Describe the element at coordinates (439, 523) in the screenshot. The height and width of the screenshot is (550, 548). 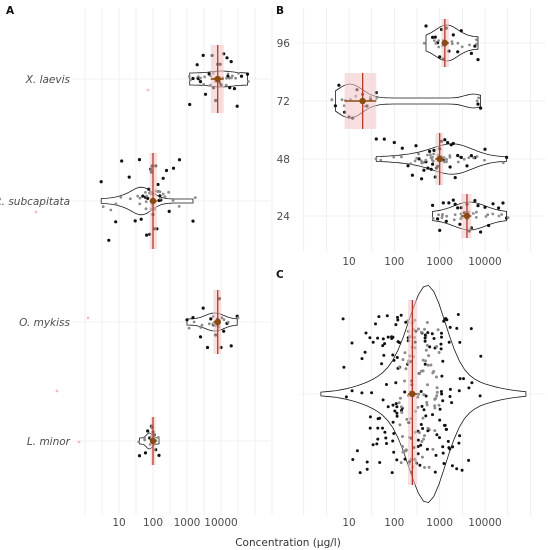
I see `panel-c-x-tick-label: 1000` at that location.